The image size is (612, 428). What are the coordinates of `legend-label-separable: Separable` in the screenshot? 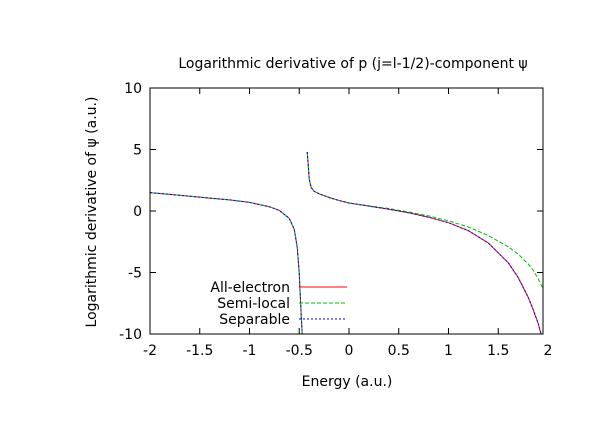 It's located at (254, 320).